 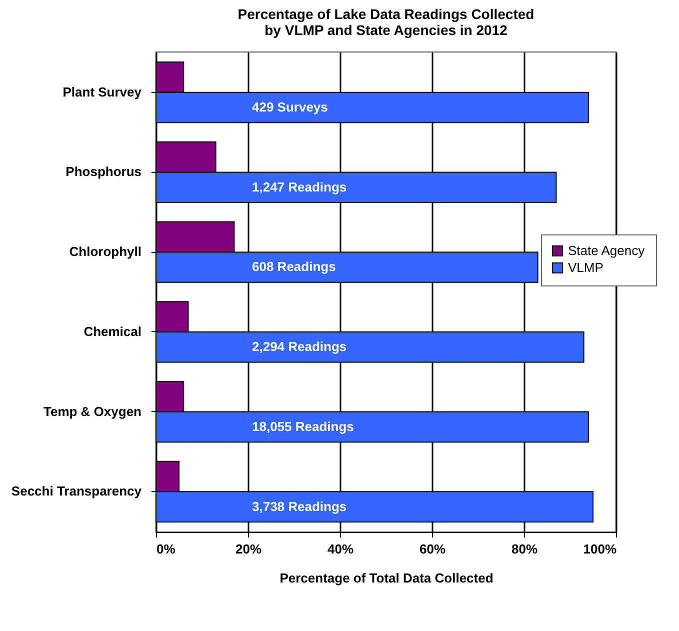 What do you see at coordinates (387, 578) in the screenshot?
I see `x-axis-title: Percentage of Total Data Collected` at bounding box center [387, 578].